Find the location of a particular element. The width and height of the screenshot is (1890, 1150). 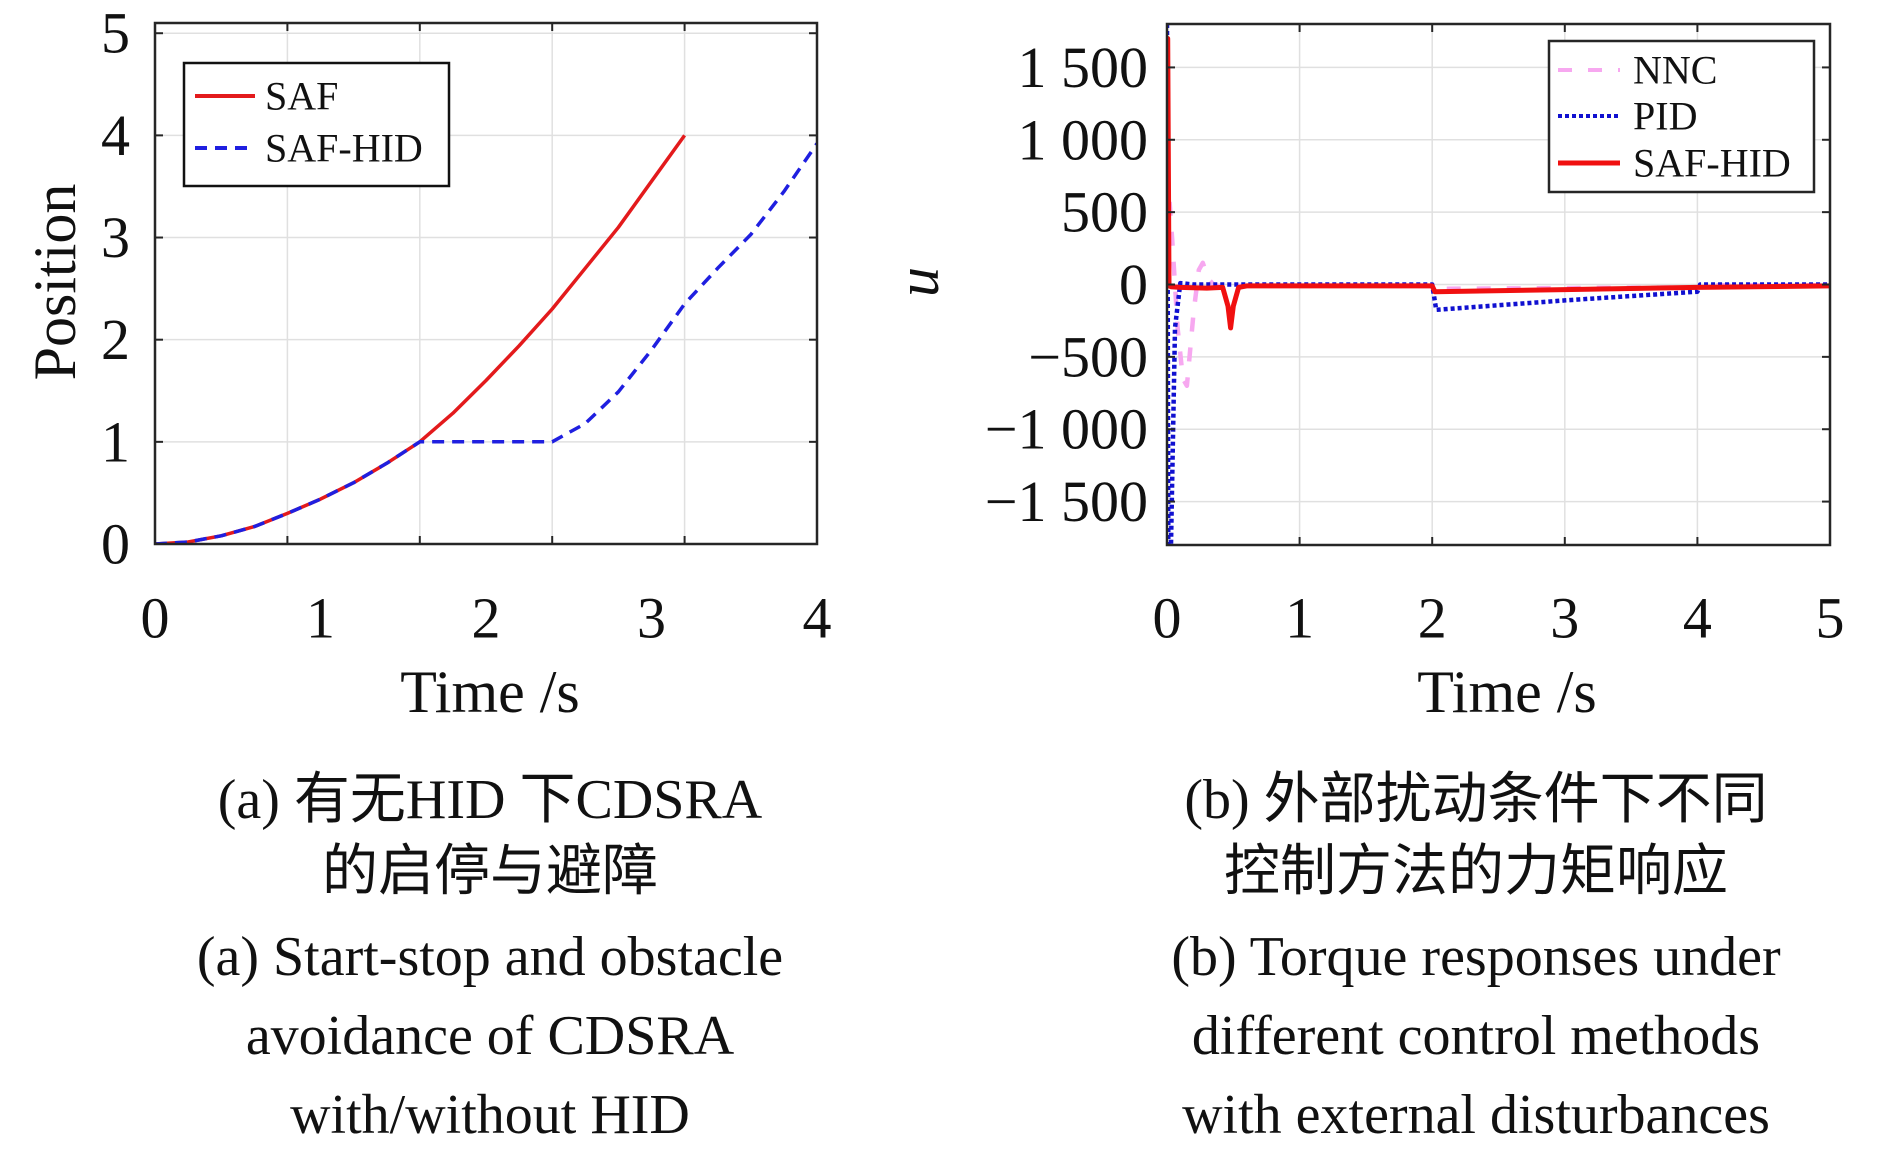

x-tick-label: 5 is located at coordinates (1830, 618).